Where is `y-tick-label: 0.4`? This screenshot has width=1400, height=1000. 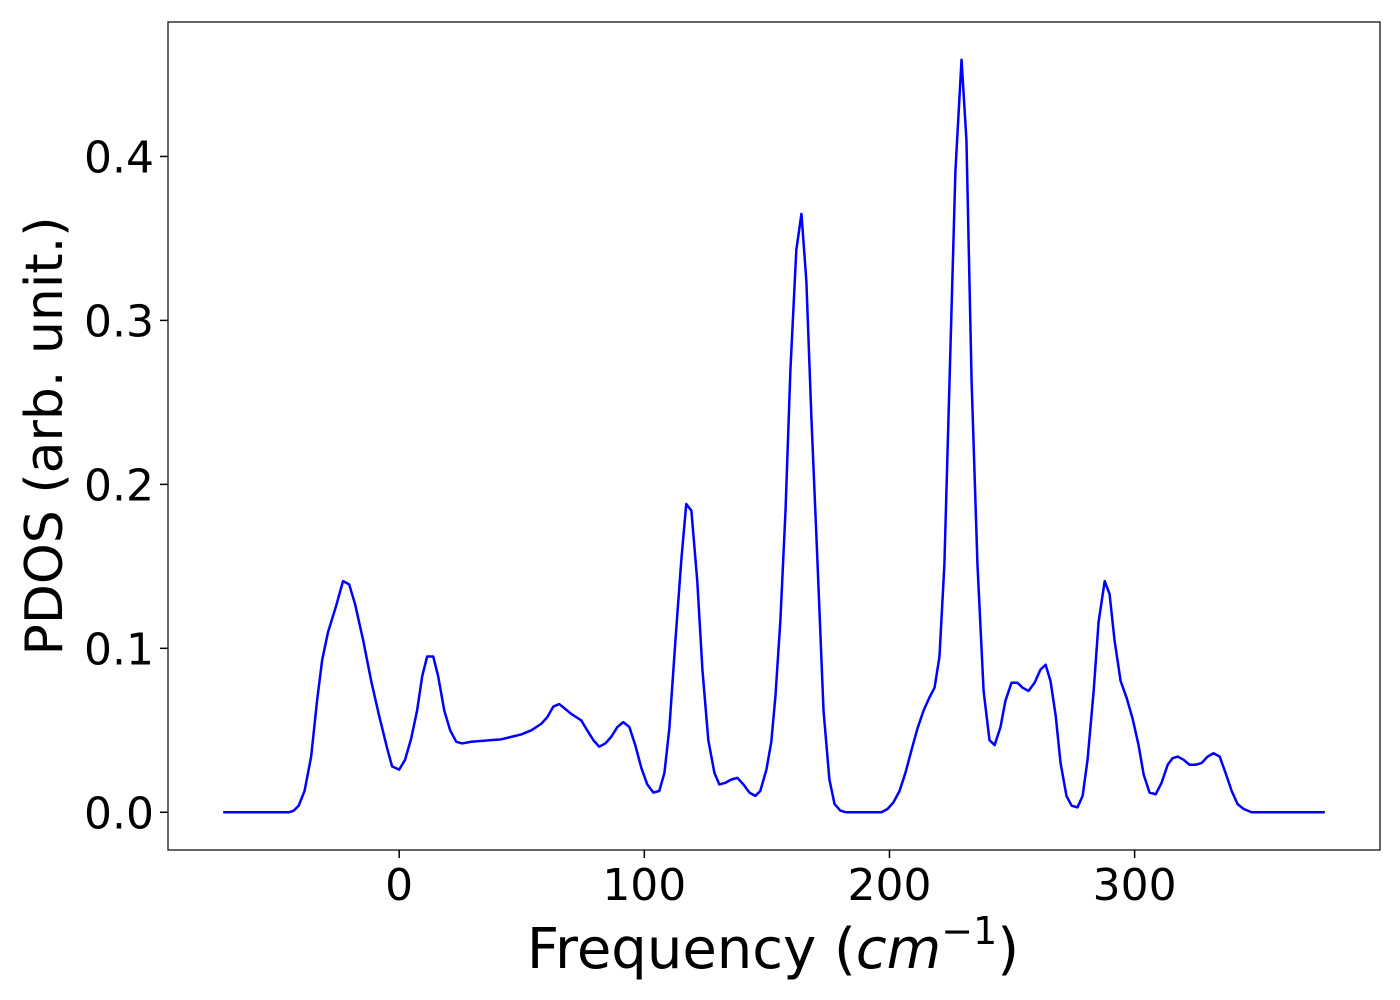
y-tick-label: 0.4 is located at coordinates (119, 157).